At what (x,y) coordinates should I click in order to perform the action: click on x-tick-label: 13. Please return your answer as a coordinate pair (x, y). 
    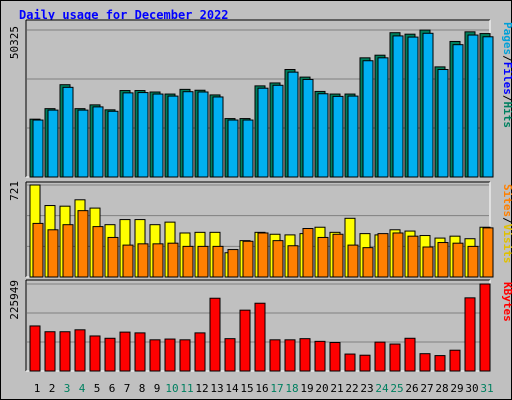
    Looking at the image, I should click on (216, 388).